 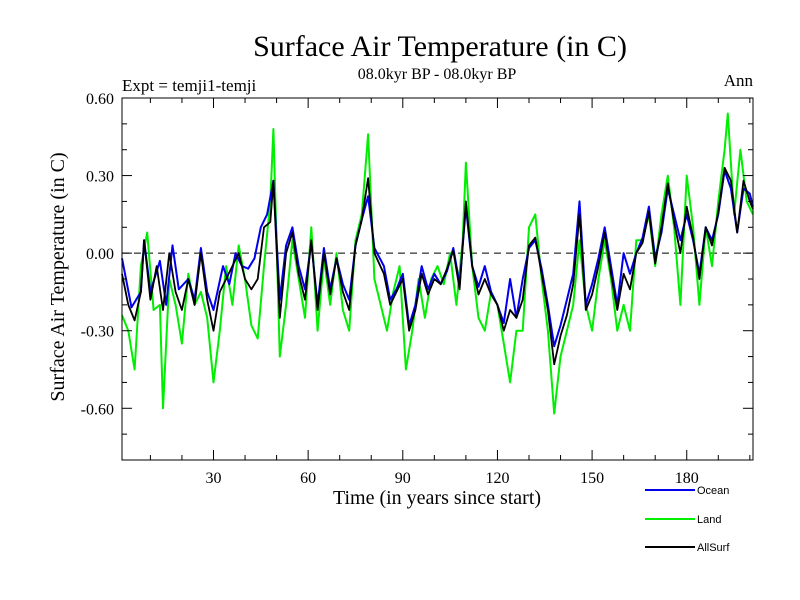 What do you see at coordinates (440, 46) in the screenshot?
I see `chart-title: Surface Air Temperature (in C)` at bounding box center [440, 46].